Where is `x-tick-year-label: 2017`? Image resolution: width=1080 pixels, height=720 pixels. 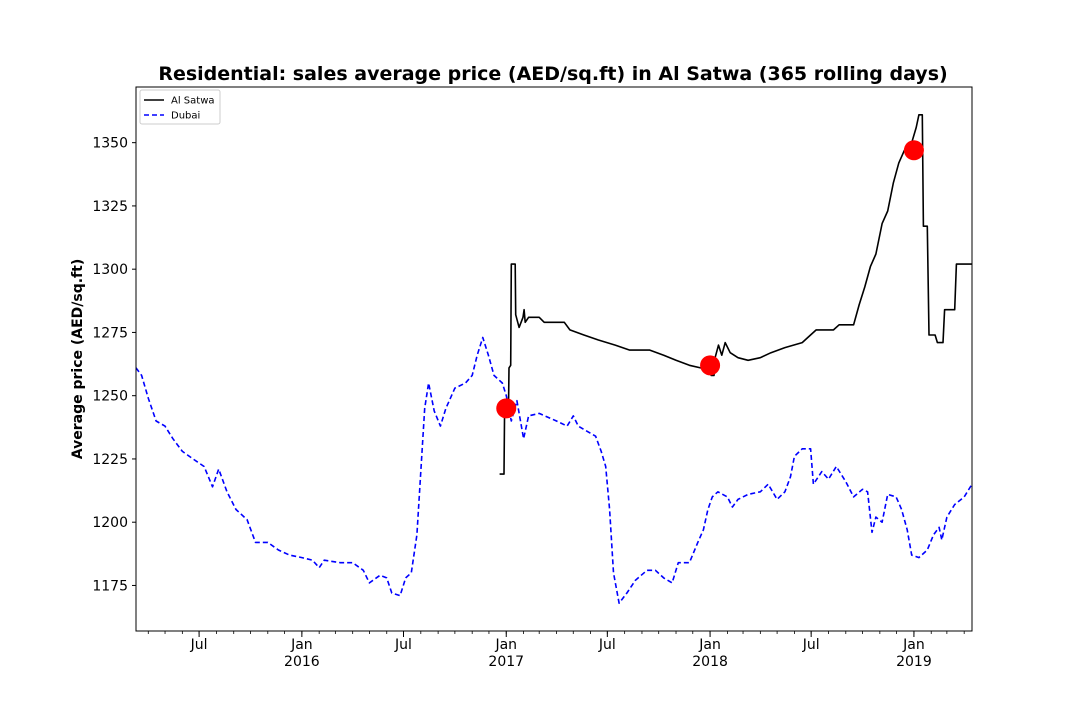
x-tick-year-label: 2017 is located at coordinates (506, 662).